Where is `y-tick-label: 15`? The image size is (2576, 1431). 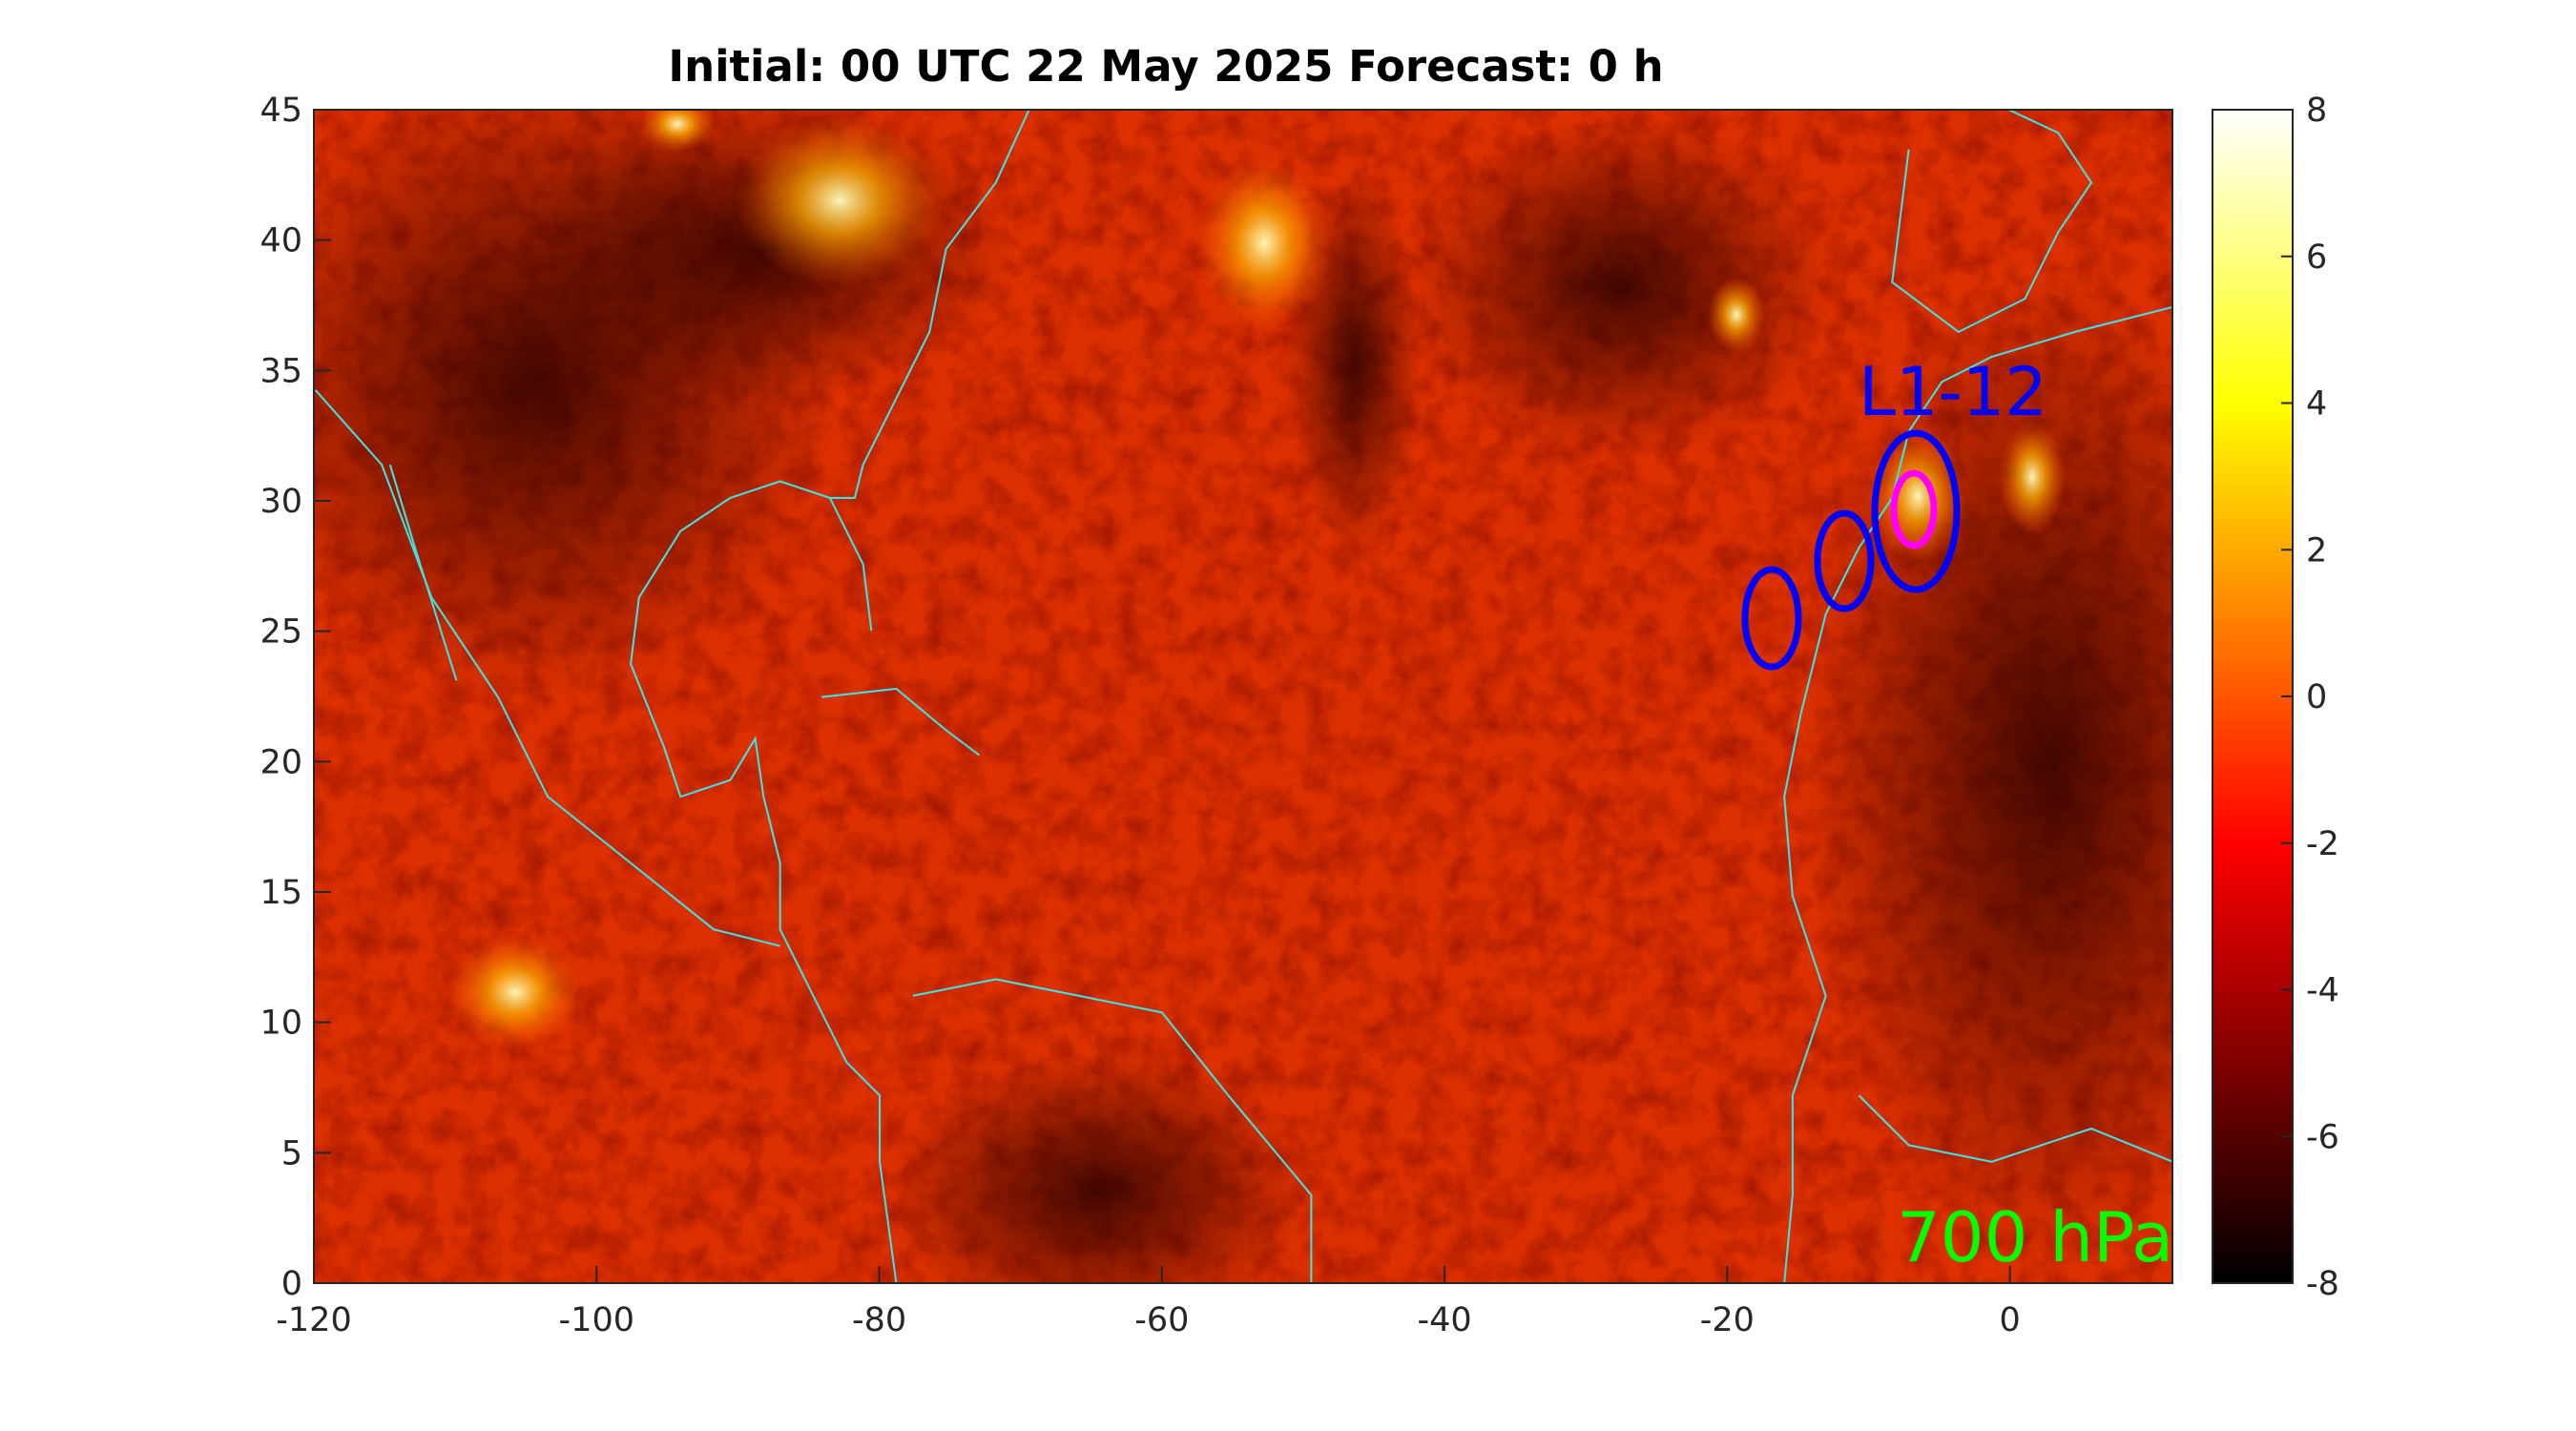
y-tick-label: 15 is located at coordinates (281, 893).